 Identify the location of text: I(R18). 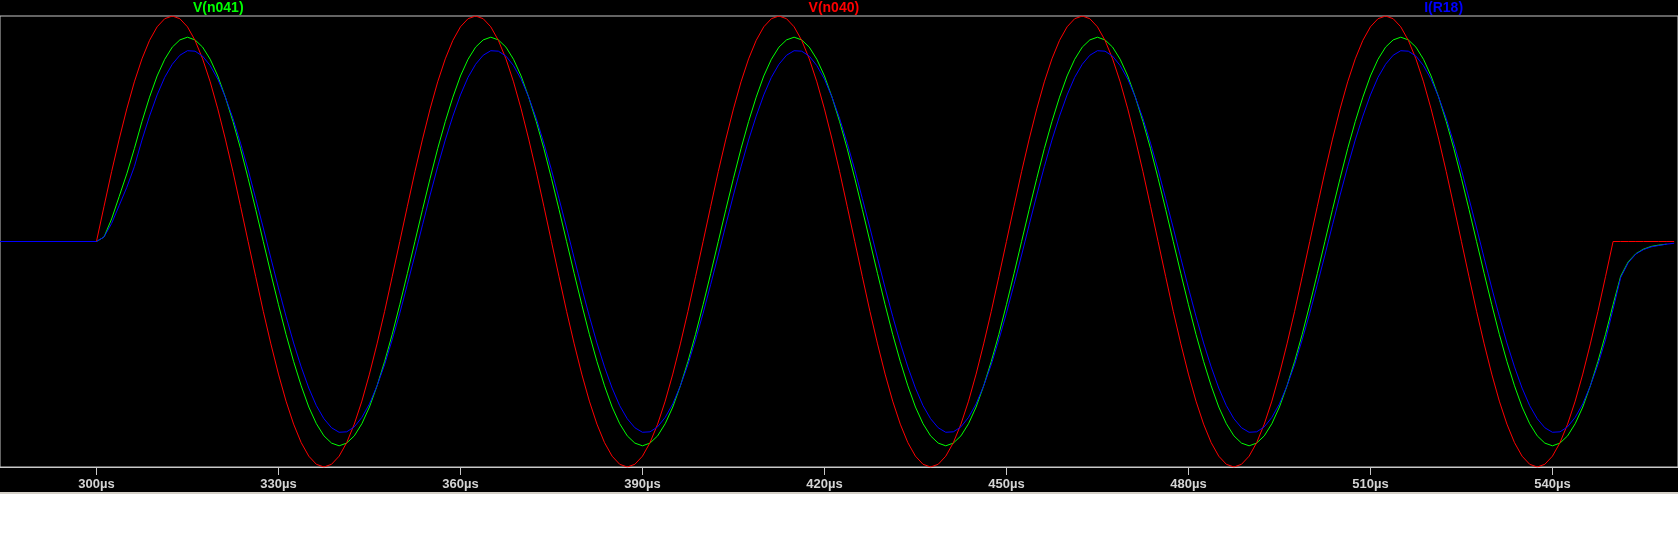
(1444, 7).